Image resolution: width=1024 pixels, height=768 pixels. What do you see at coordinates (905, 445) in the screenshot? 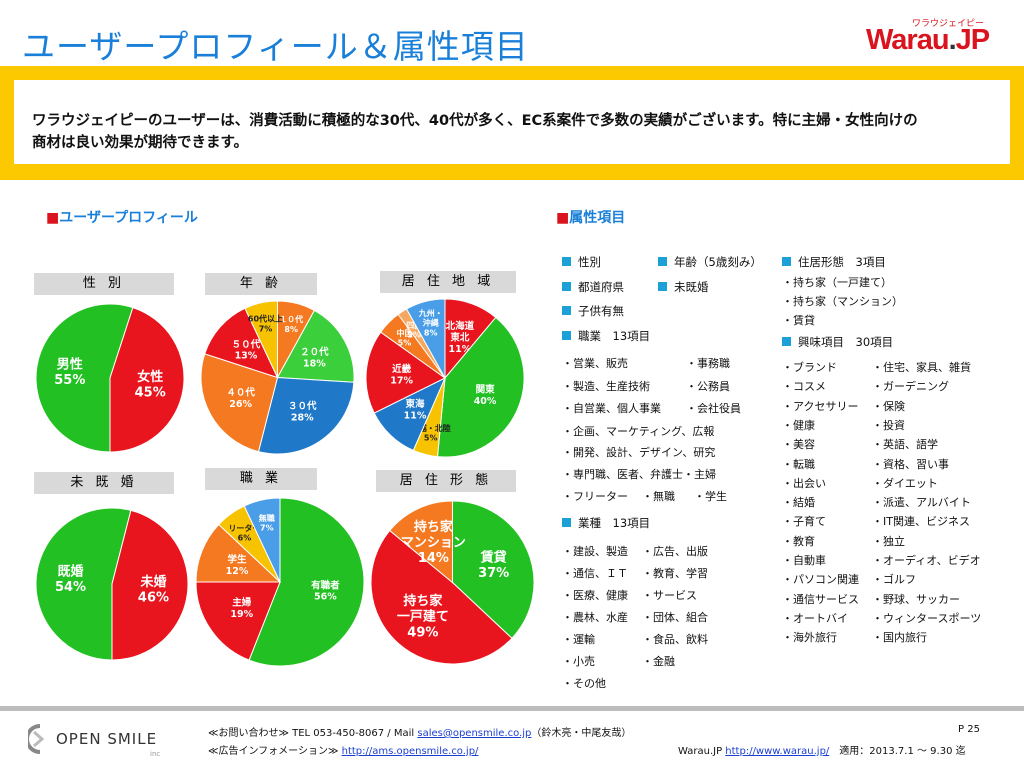
I see `interest-item: ・英語、語学` at bounding box center [905, 445].